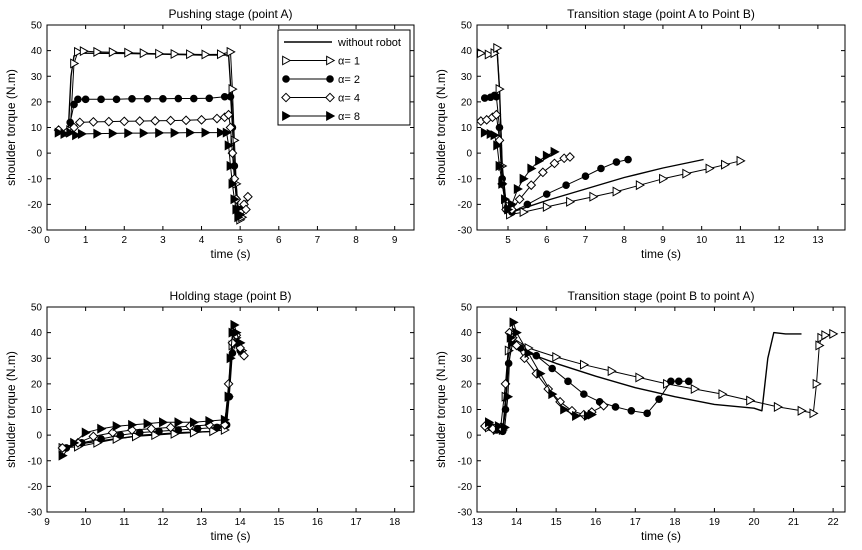 The width and height of the screenshot is (862, 550). I want to click on x-tick-label: 22, so click(834, 522).